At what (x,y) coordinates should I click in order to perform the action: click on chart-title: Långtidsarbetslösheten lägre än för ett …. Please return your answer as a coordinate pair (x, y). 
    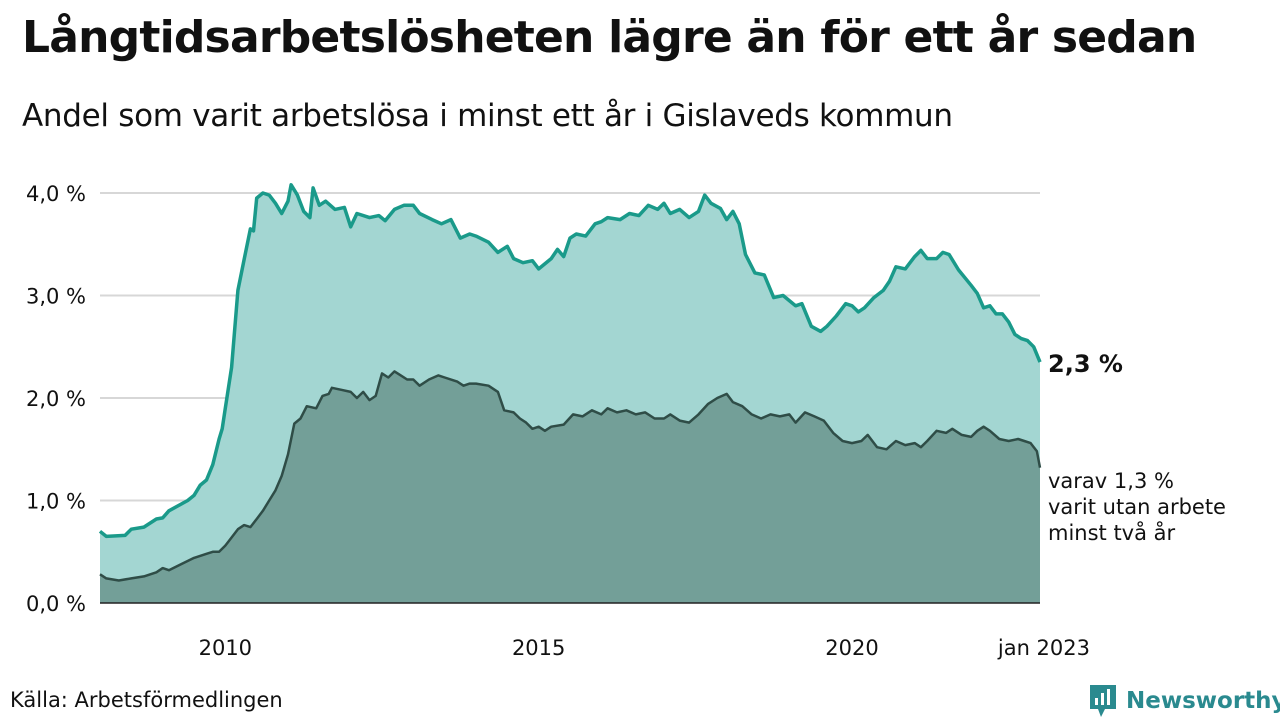
    Looking at the image, I should click on (609, 37).